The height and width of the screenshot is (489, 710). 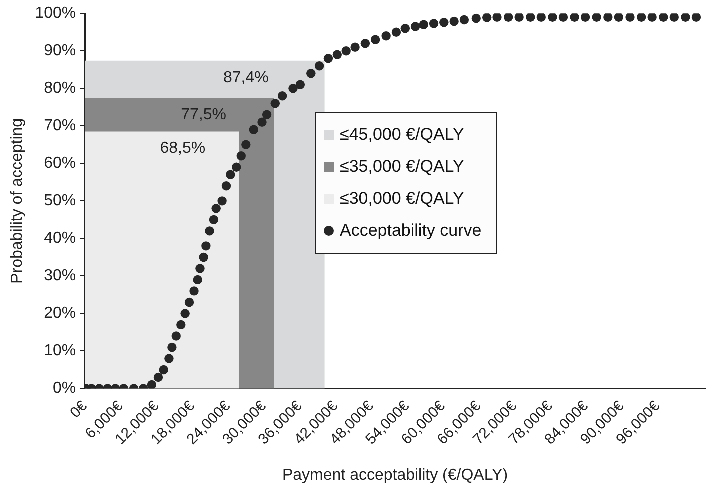 I want to click on y-tick-label: 40%, so click(x=60, y=239).